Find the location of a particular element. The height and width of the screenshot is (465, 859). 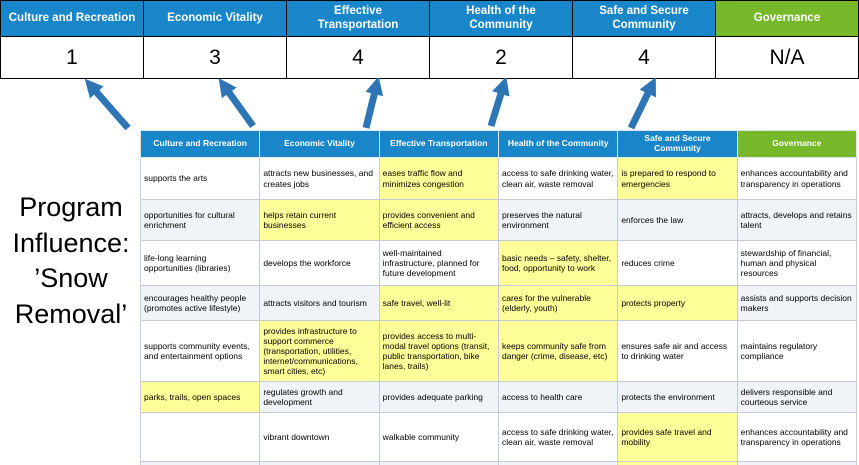

matrix-cell: attracts visitors and tourism is located at coordinates (319, 303).